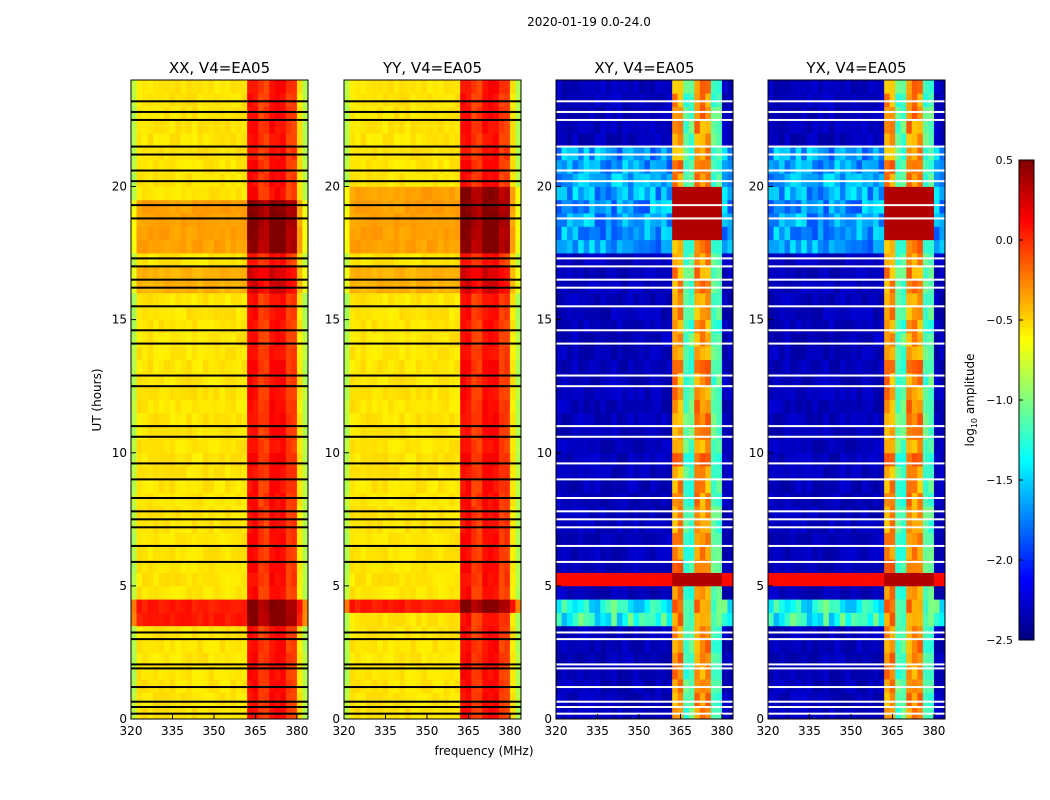  Describe the element at coordinates (548, 719) in the screenshot. I see `y-tick-label: 0` at that location.